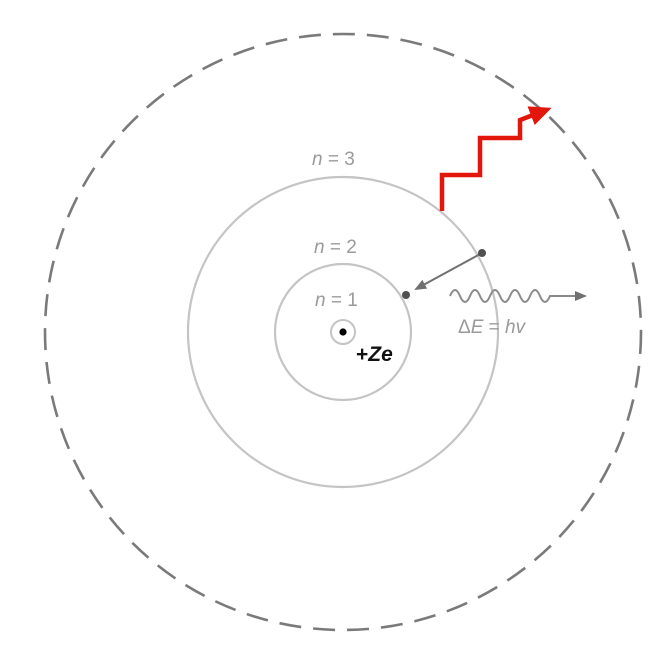 The image size is (657, 650). What do you see at coordinates (495, 158) in the screenshot?
I see `zigzag-arrow-icon` at bounding box center [495, 158].